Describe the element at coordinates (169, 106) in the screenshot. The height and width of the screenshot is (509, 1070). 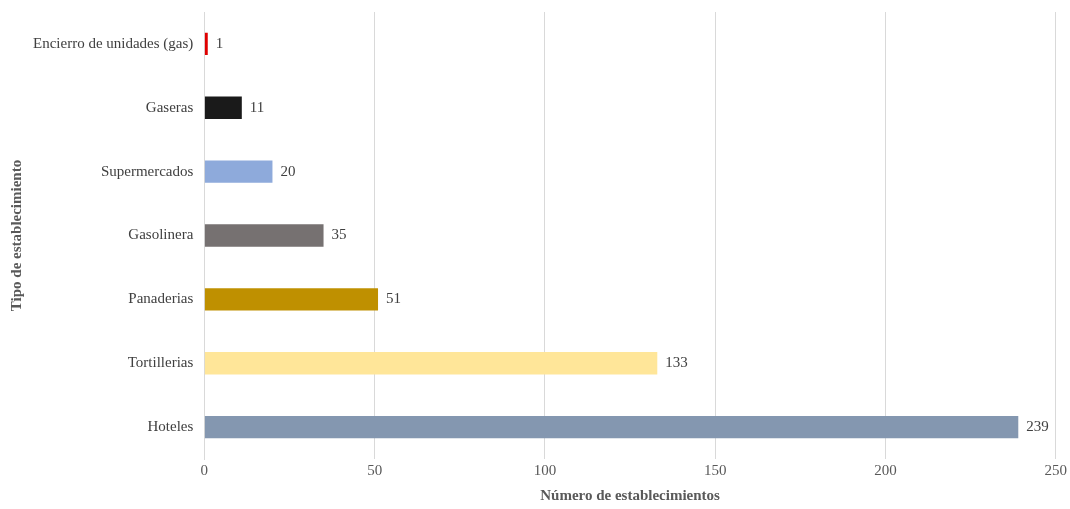
I see `y-tick-label: Gaseras` at that location.